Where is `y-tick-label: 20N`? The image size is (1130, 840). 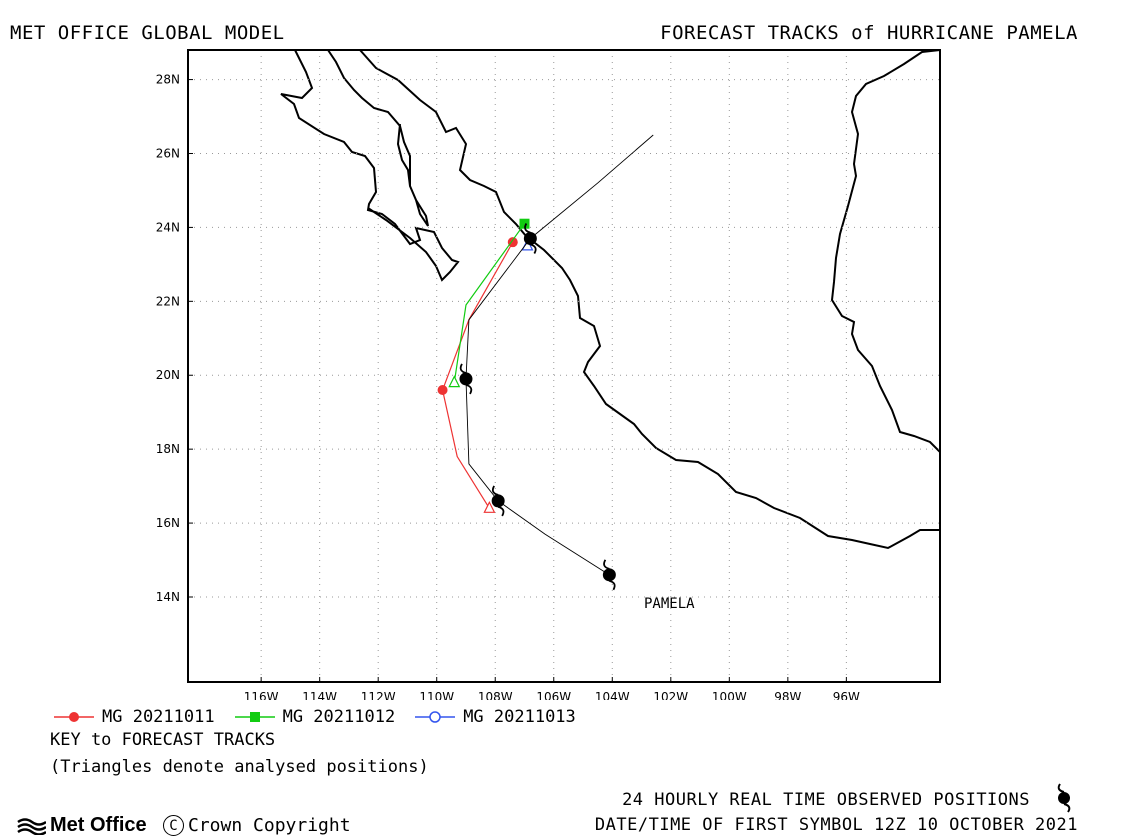 y-tick-label: 20N is located at coordinates (168, 375).